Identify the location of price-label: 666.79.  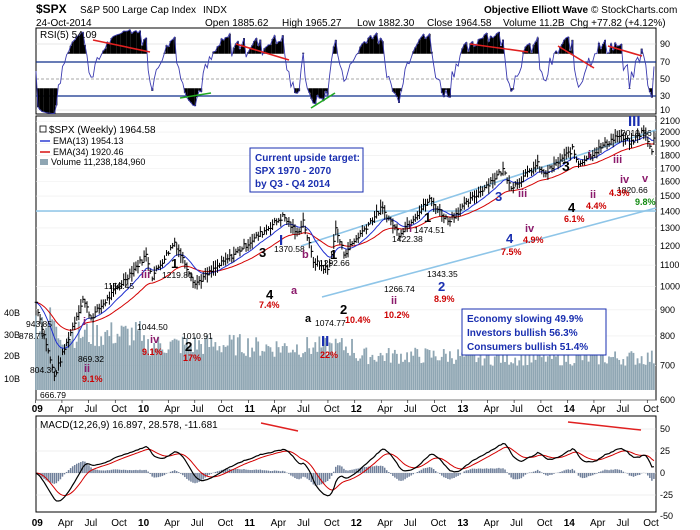
(53, 395).